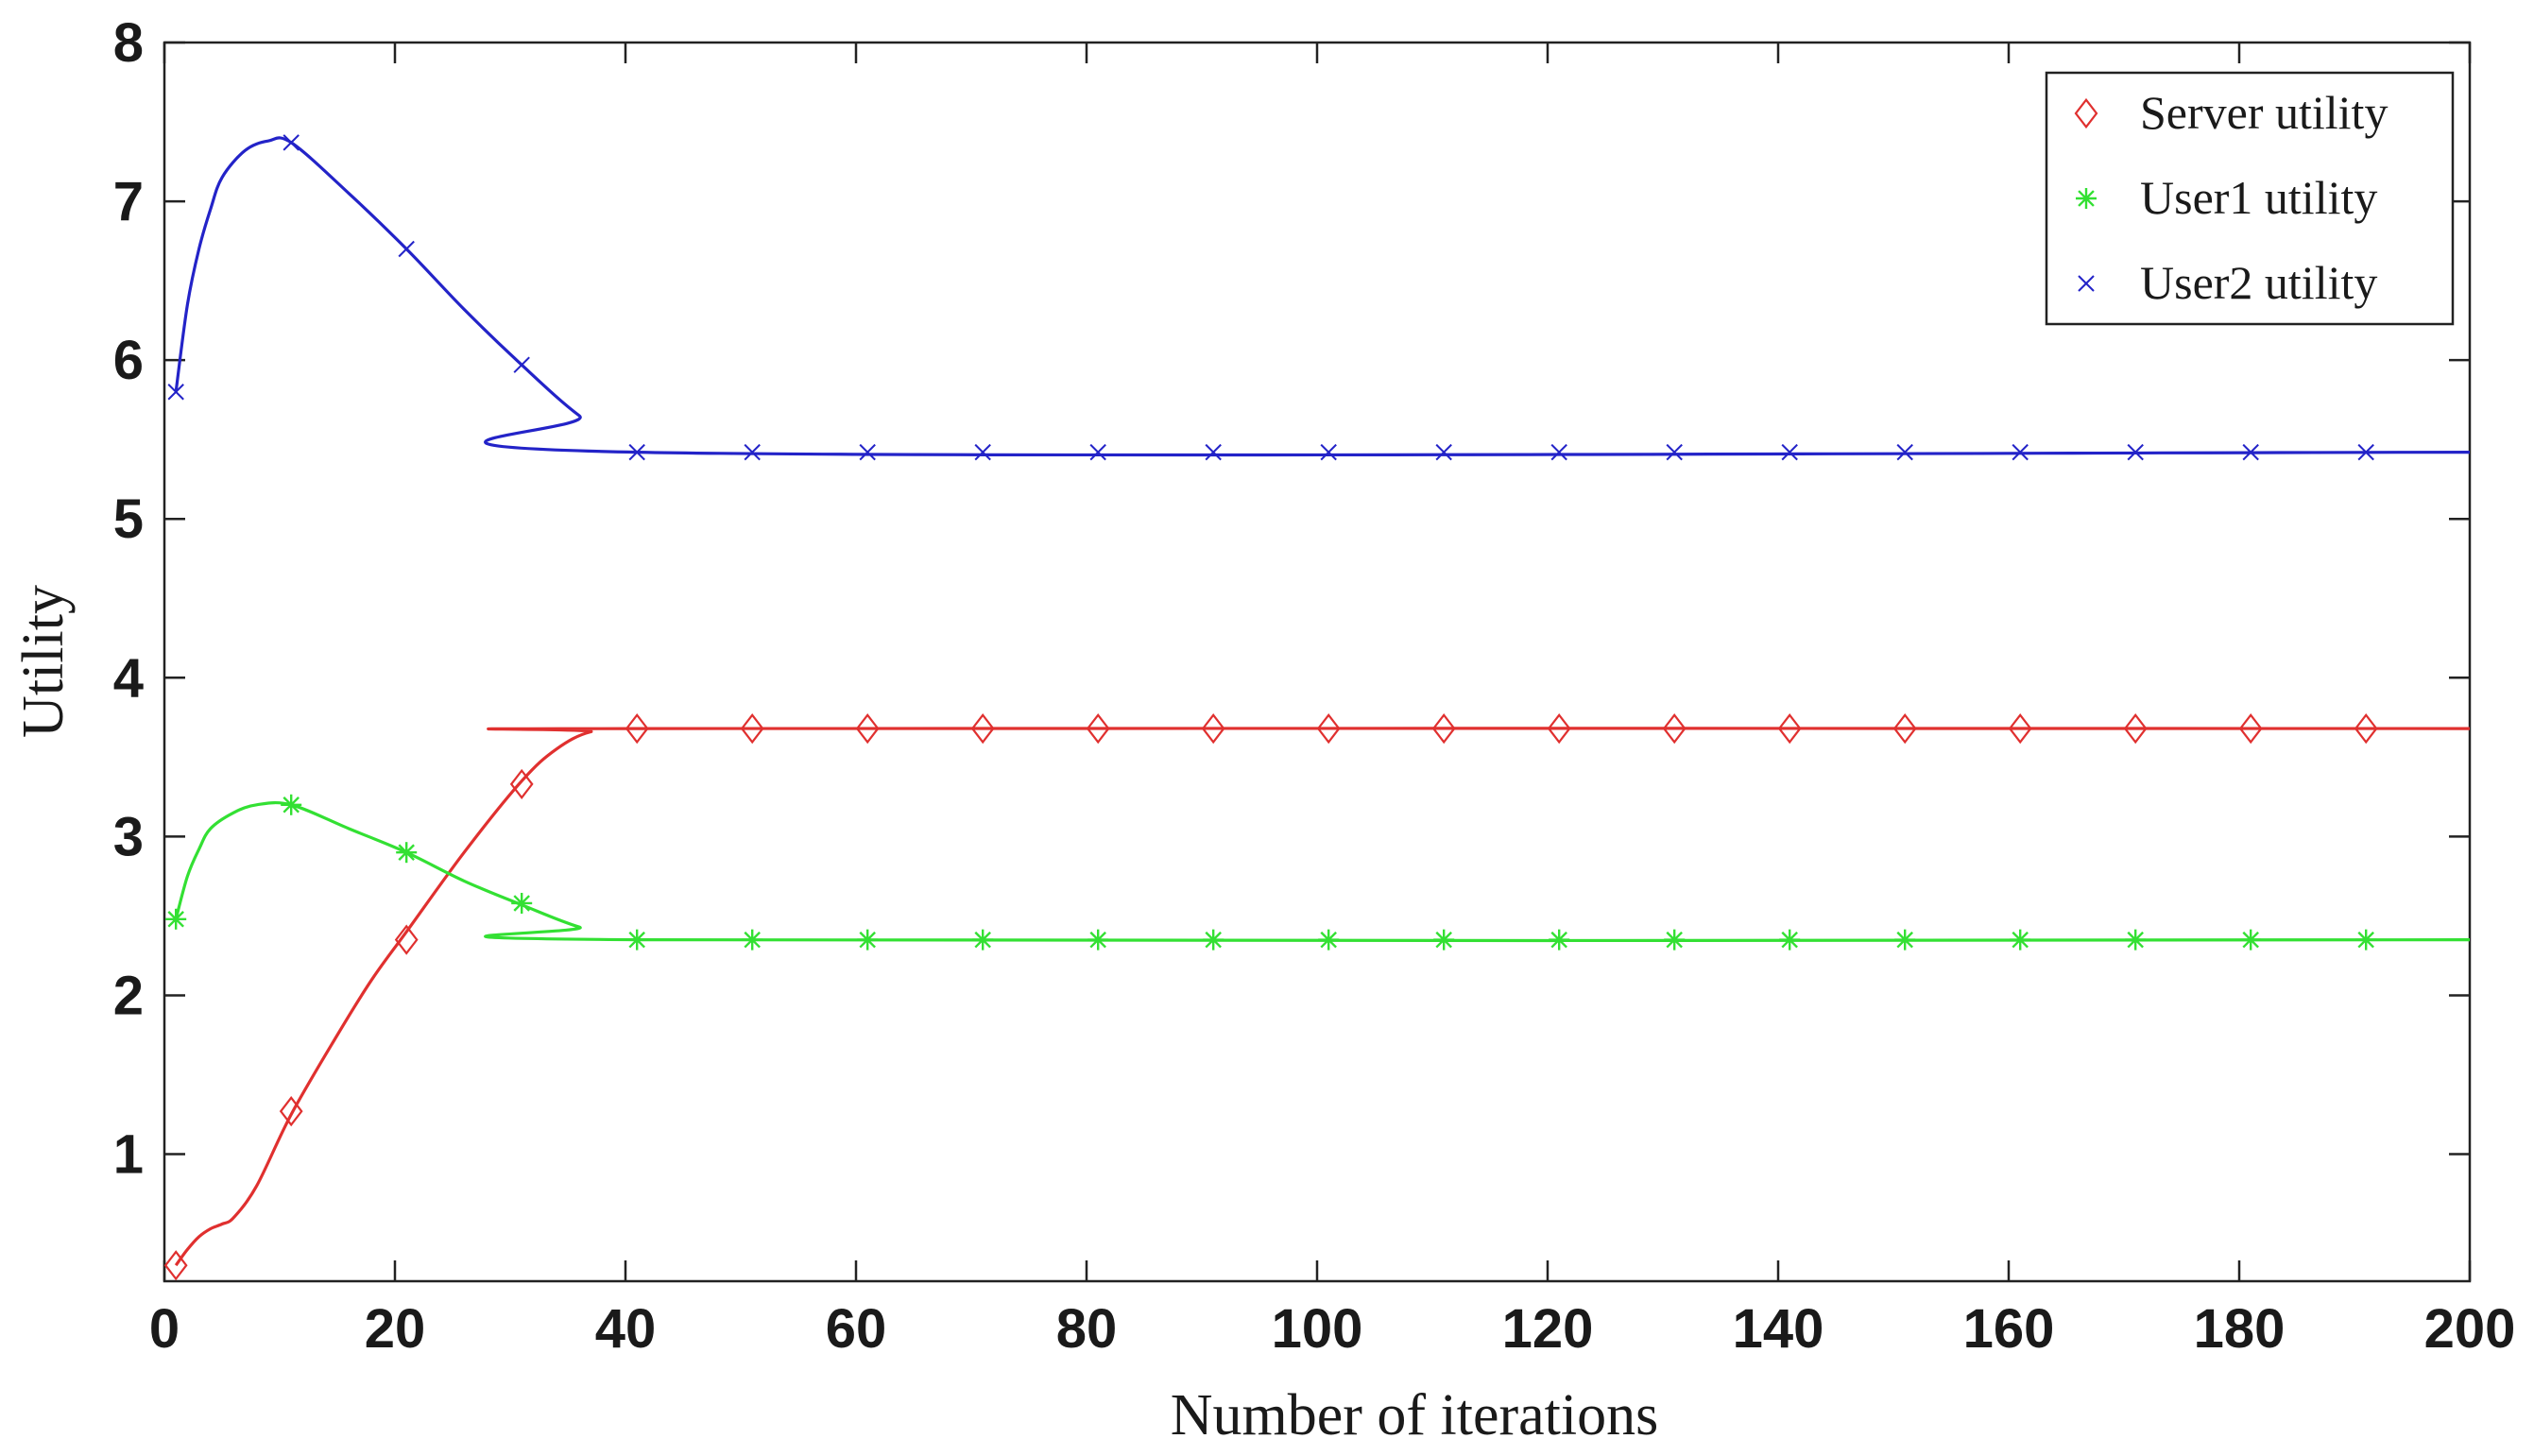 This screenshot has width=2534, height=1456. What do you see at coordinates (2086, 113) in the screenshot?
I see `legend-marker-server-utility` at bounding box center [2086, 113].